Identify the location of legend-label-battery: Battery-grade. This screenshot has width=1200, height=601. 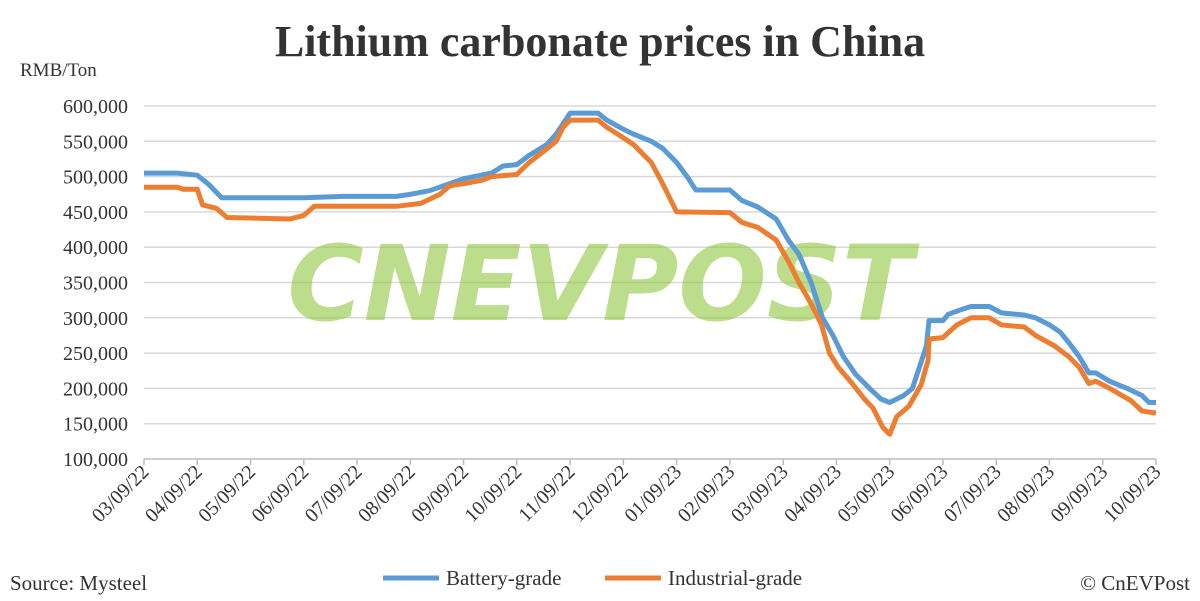
(503, 578).